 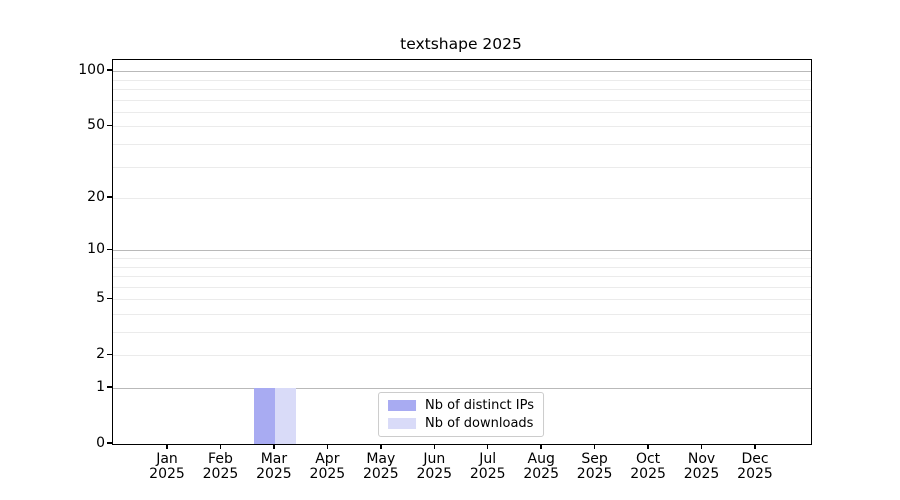 I want to click on x-tick-label: Oct 2025, so click(x=648, y=466).